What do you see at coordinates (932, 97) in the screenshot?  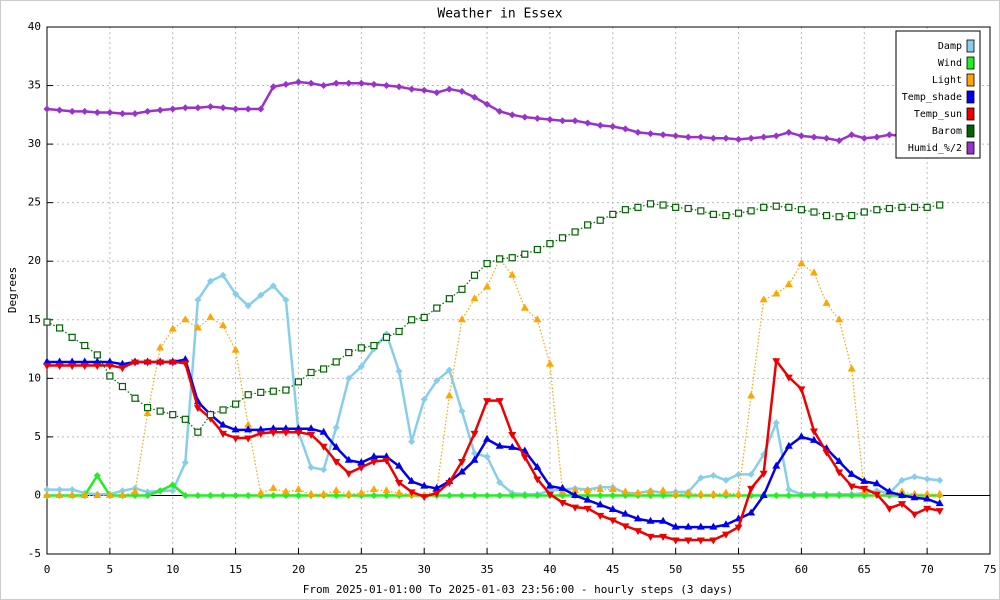 I see `legend-label: Temp_shade` at bounding box center [932, 97].